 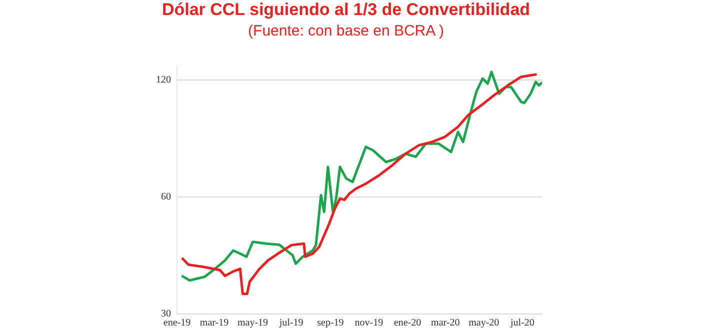 What do you see at coordinates (346, 31) in the screenshot?
I see `chart-subtitle: (Fuente: con base en BCRA )` at bounding box center [346, 31].